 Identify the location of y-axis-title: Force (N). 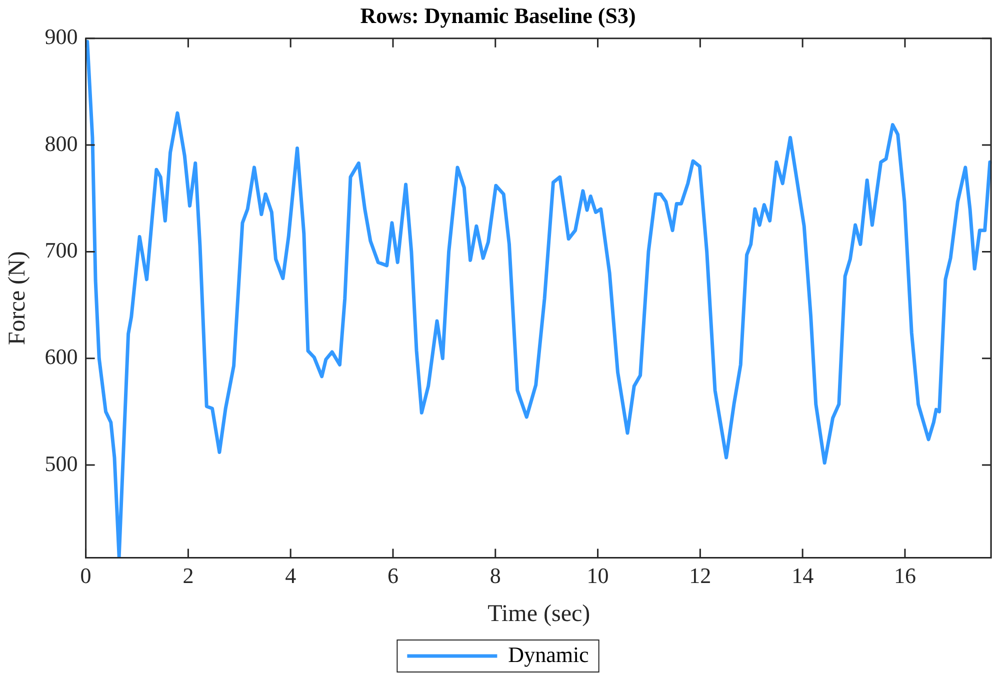
(17, 298).